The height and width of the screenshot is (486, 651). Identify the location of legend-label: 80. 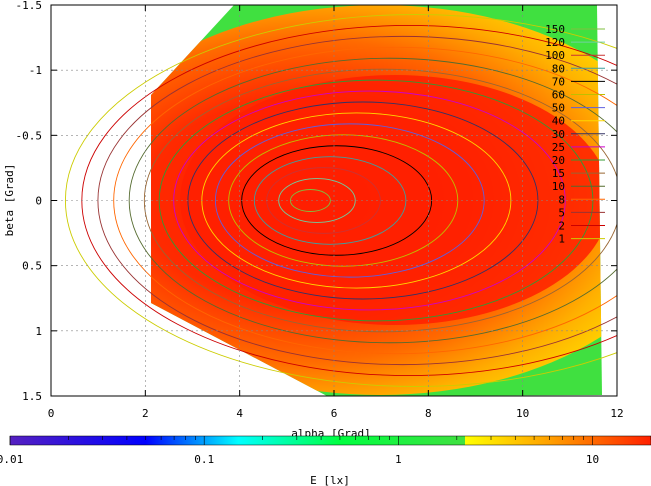
(558, 68).